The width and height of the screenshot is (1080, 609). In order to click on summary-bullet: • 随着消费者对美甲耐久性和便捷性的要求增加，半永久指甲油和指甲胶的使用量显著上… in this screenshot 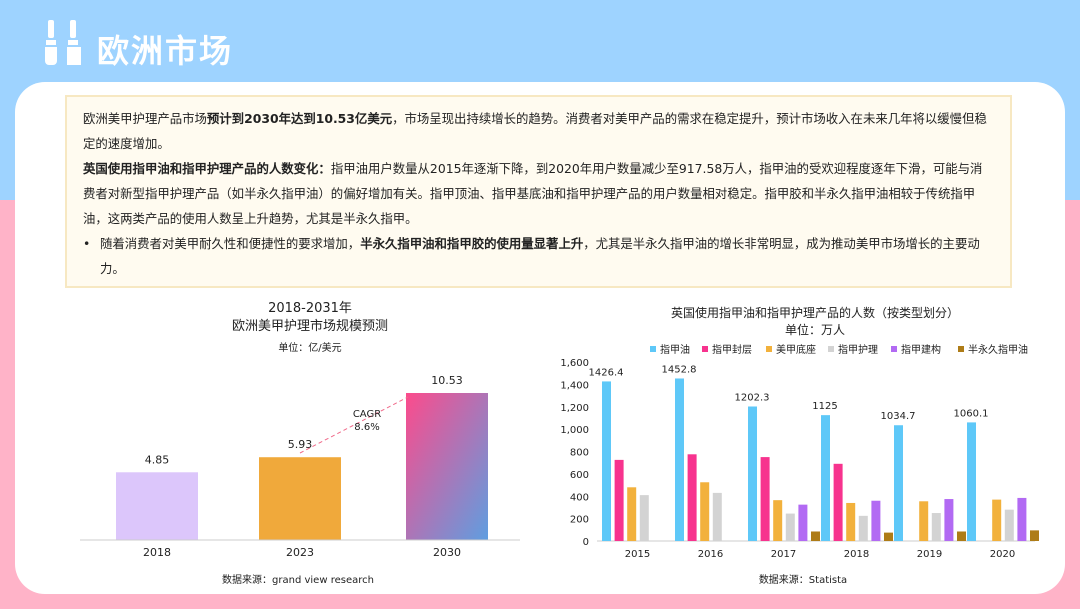, I will do `click(538, 256)`.